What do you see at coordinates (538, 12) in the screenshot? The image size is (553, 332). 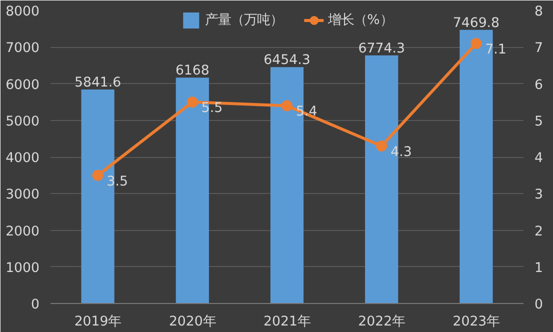 I see `y2-tick-label: 8` at bounding box center [538, 12].